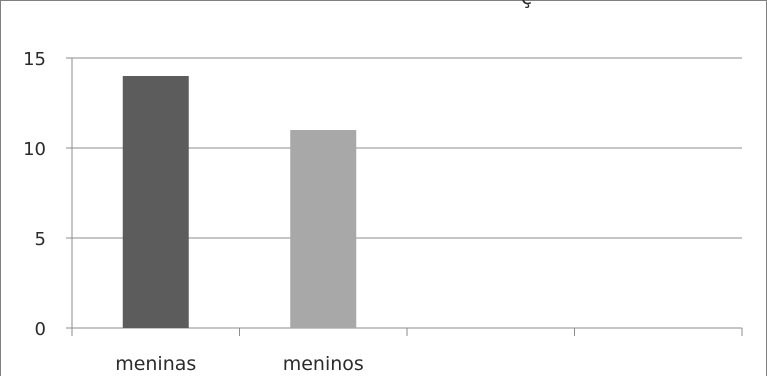 Image resolution: width=767 pixels, height=381 pixels. Describe the element at coordinates (40, 329) in the screenshot. I see `y-tick-label: 0` at that location.